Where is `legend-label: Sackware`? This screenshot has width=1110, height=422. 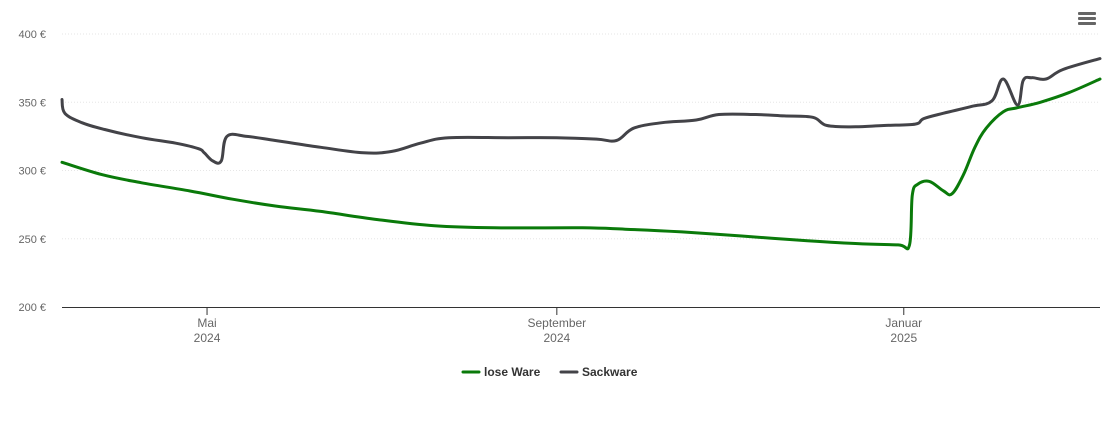
legend-label: Sackware is located at coordinates (610, 372).